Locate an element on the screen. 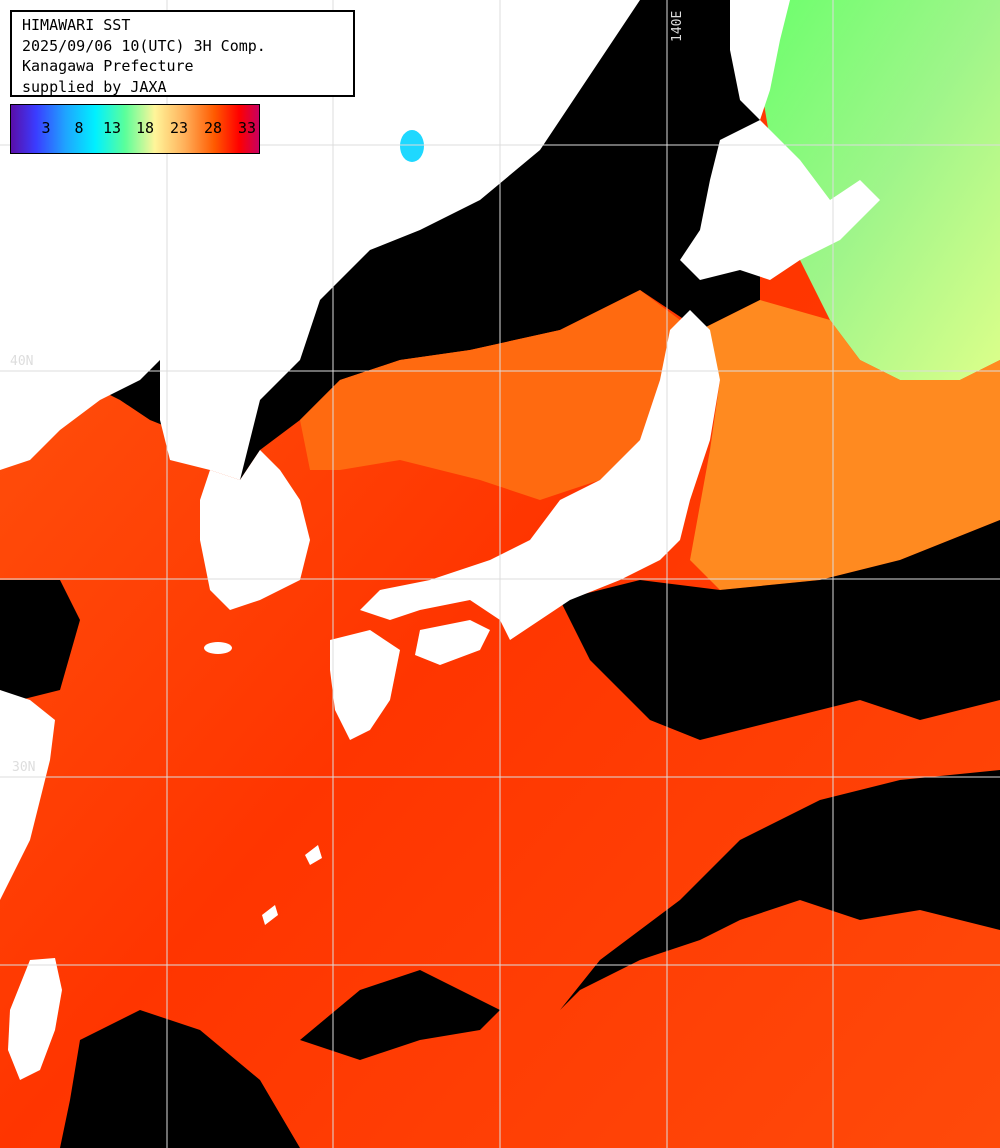  land-china-coast is located at coordinates (27, 795).